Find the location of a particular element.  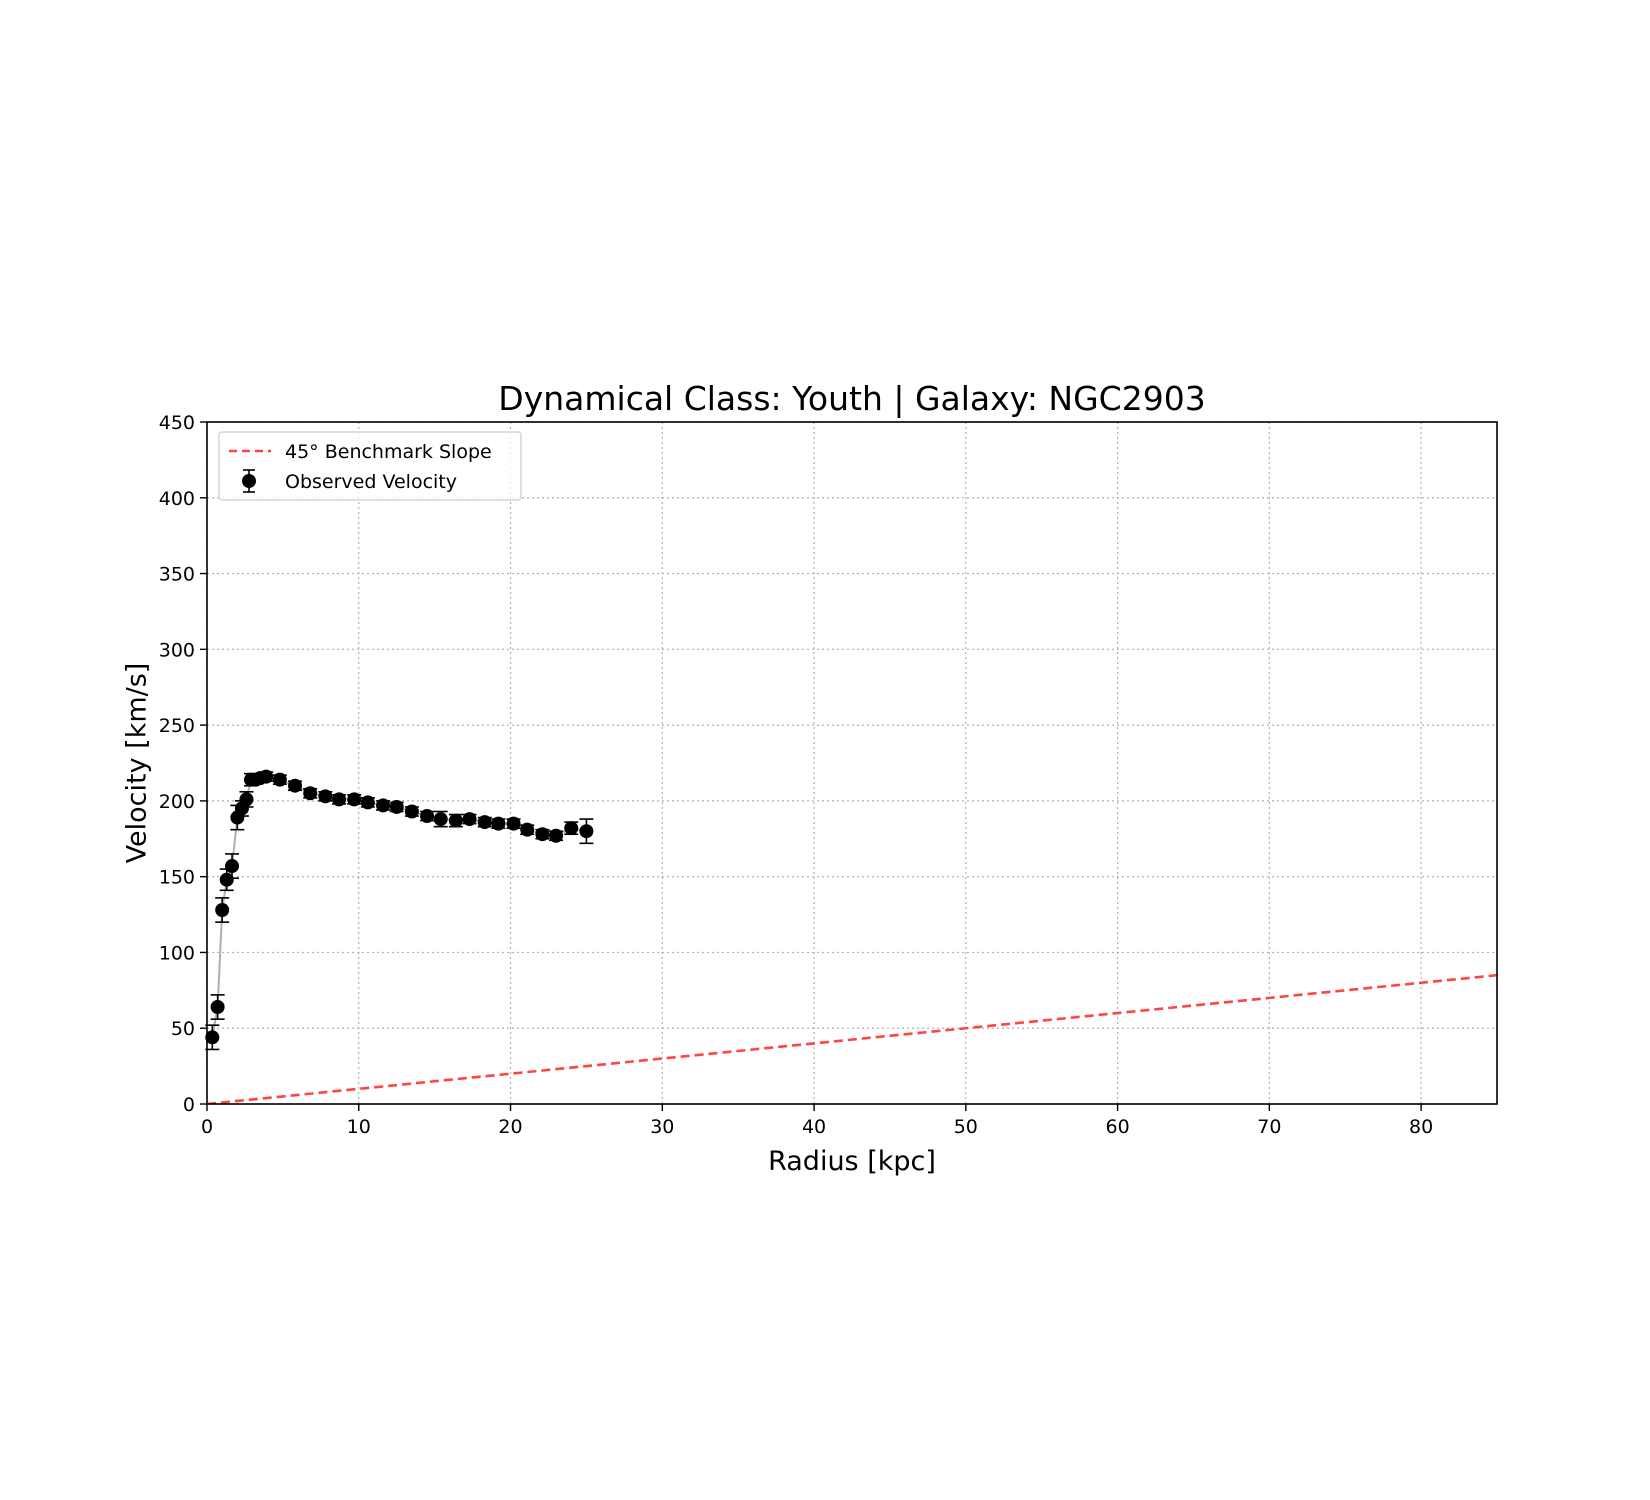

y-tick-label: 100 is located at coordinates (177, 953).